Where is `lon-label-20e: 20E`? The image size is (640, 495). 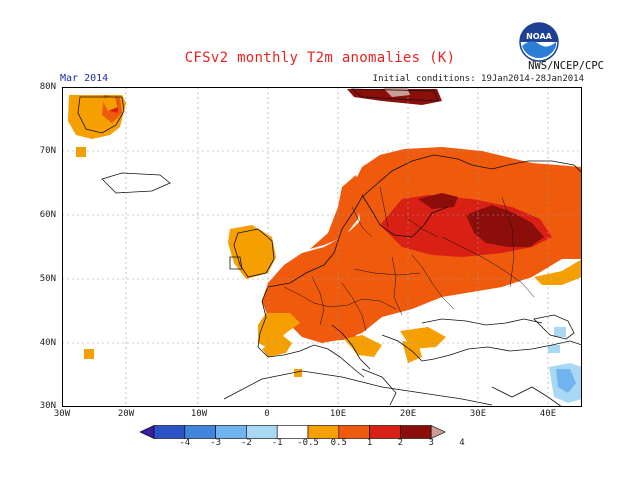
lon-label-20e: 20E is located at coordinates (408, 414).